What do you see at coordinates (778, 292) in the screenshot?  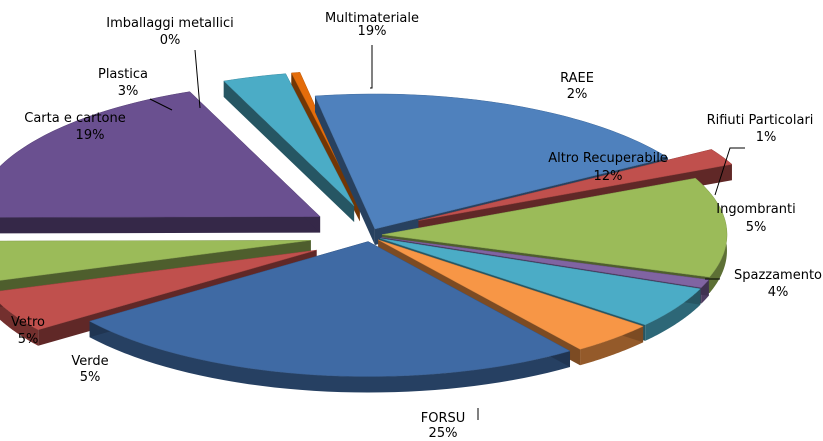 I see `slice-value-label: 4%` at bounding box center [778, 292].